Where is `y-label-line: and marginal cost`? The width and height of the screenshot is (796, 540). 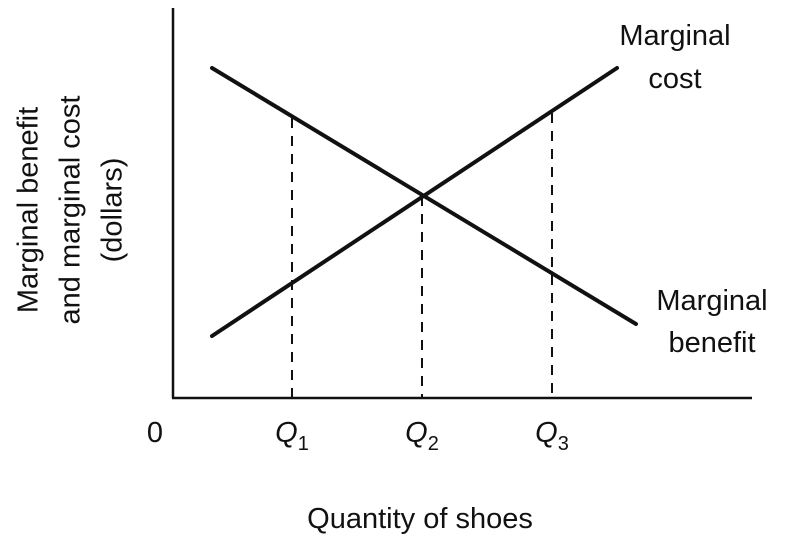 y-label-line: and marginal cost is located at coordinates (71, 210).